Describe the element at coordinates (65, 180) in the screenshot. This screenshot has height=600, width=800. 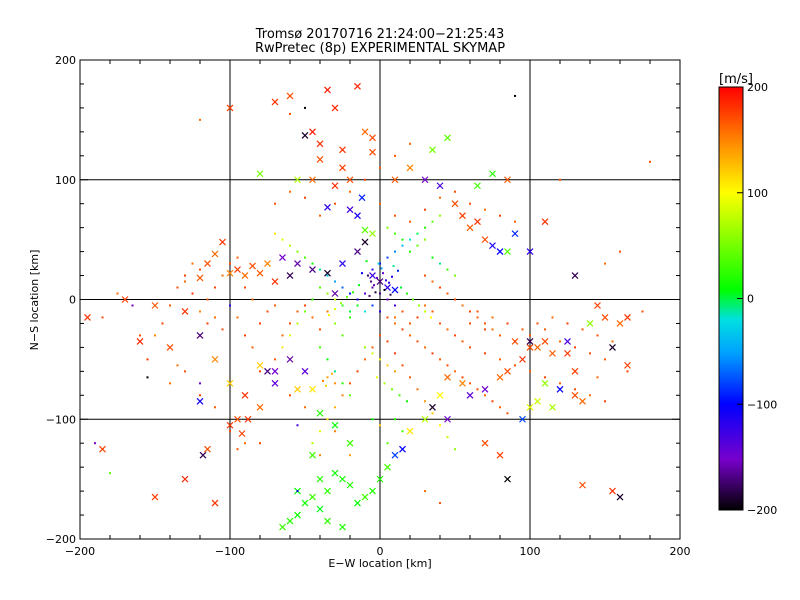
I see `y-tick-label: 100` at that location.